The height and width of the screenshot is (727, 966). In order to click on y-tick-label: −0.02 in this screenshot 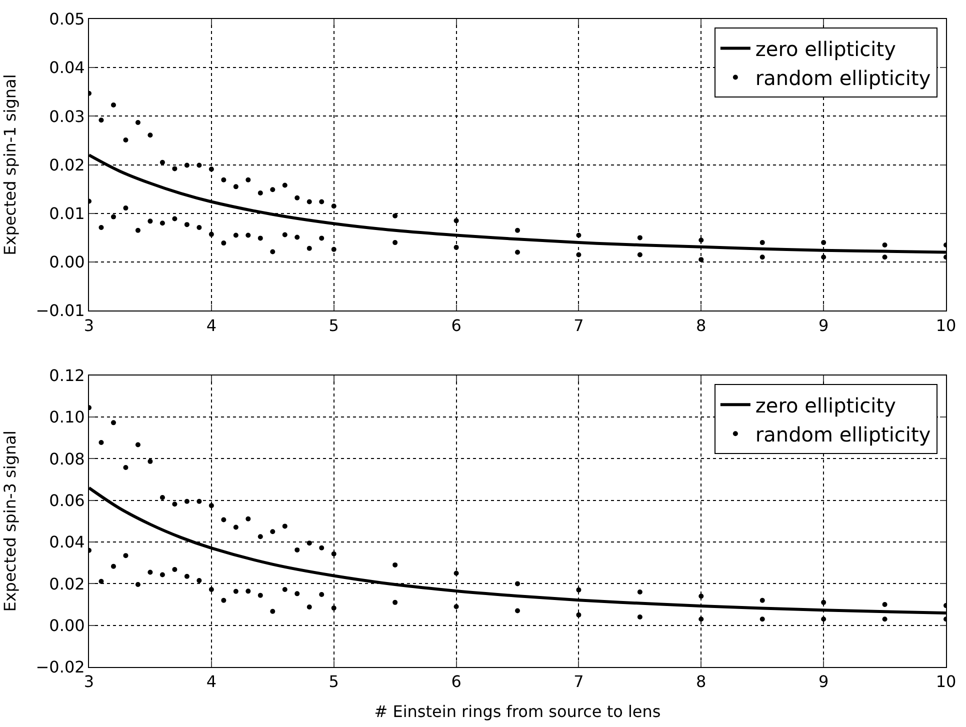, I will do `click(60, 667)`.